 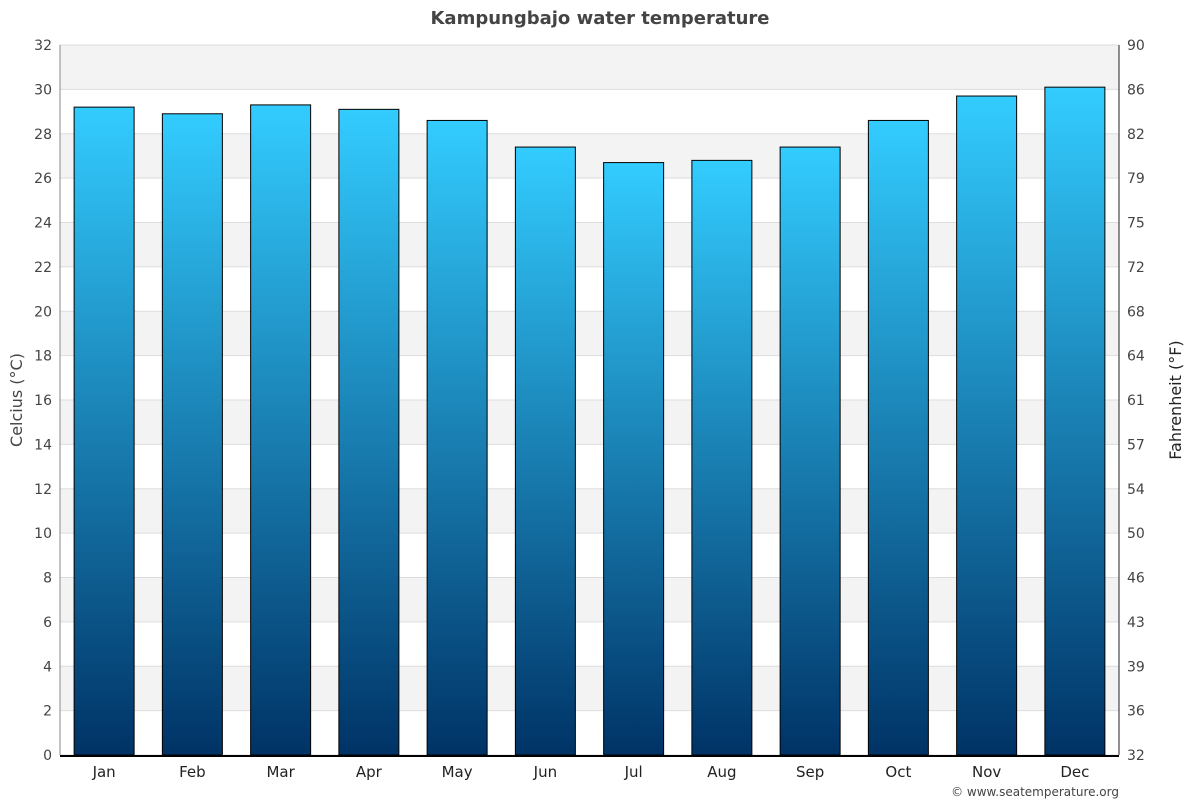 I want to click on x-tick-label: Mar, so click(x=280, y=772).